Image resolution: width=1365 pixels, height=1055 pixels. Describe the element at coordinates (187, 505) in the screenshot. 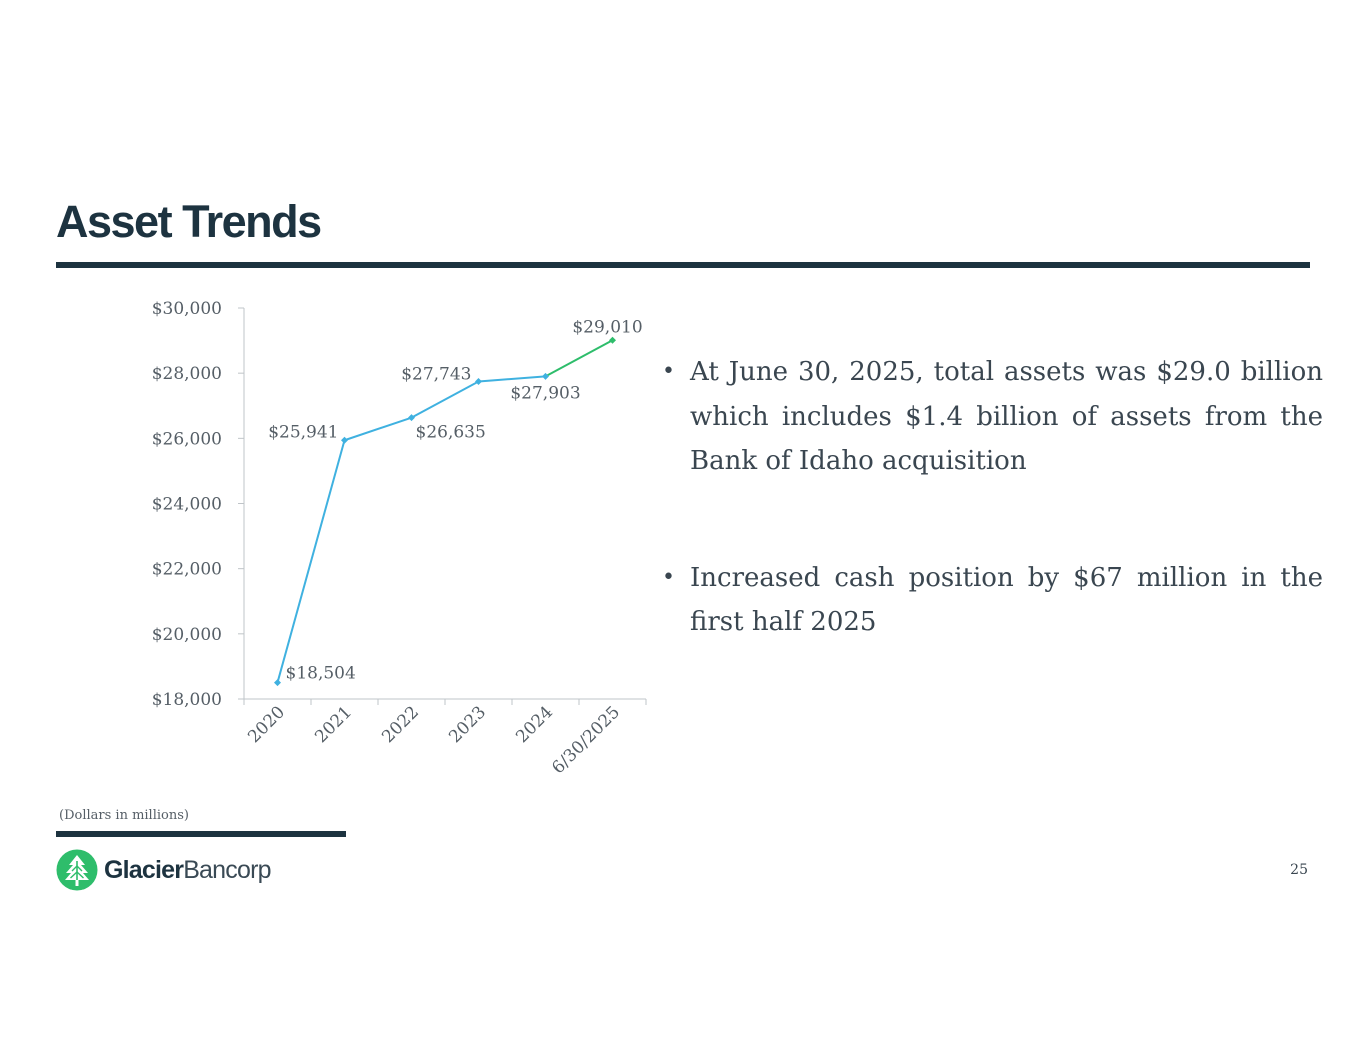

I see `y-tick-label: $24,000` at that location.